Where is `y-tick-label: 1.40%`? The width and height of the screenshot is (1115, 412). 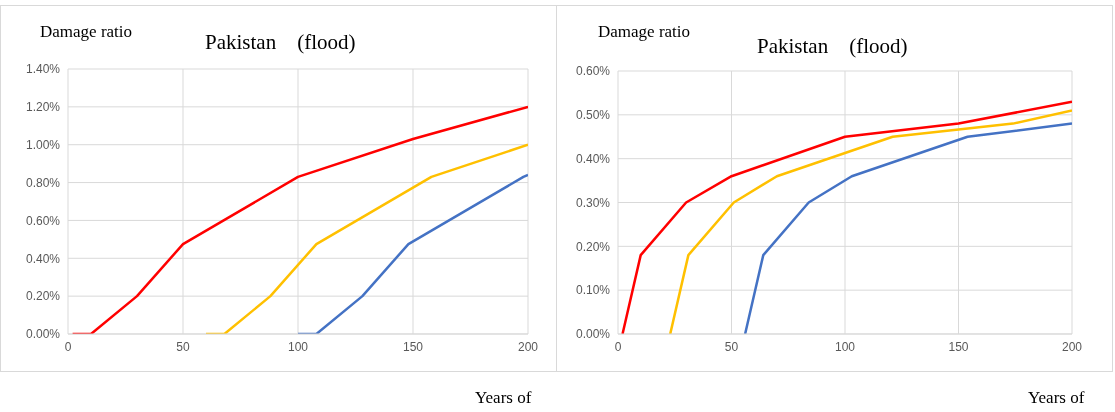
y-tick-label: 1.40% is located at coordinates (43, 69).